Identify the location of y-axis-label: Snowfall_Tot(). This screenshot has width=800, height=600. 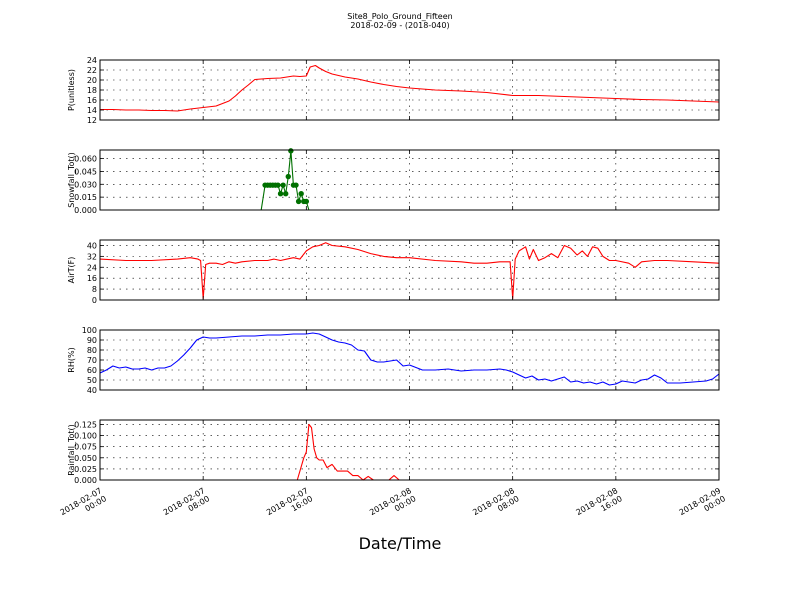
(71, 180).